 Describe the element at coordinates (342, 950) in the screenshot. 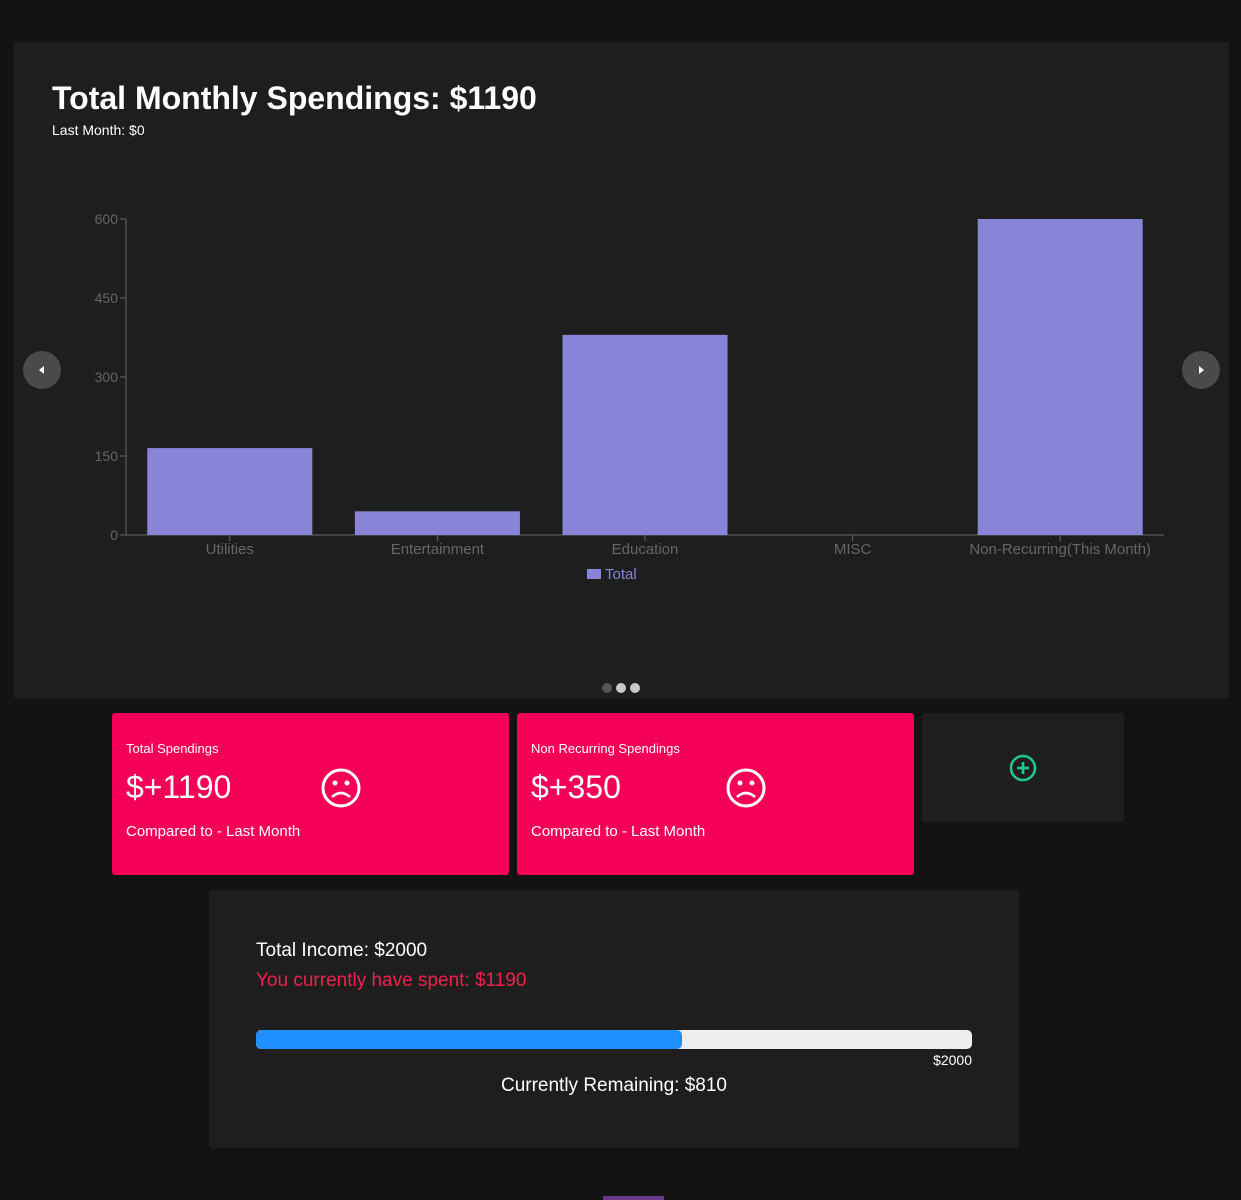

I see `total-income-text: Total Income: $2000` at that location.